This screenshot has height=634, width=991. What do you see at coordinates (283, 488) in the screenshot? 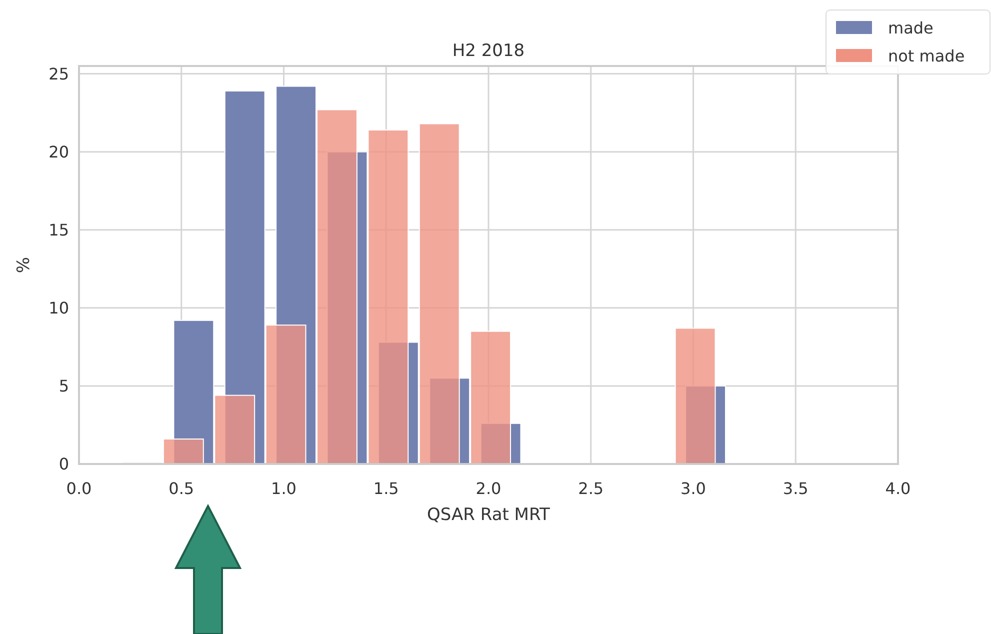
I see `x-tick-label: 1.0` at bounding box center [283, 488].